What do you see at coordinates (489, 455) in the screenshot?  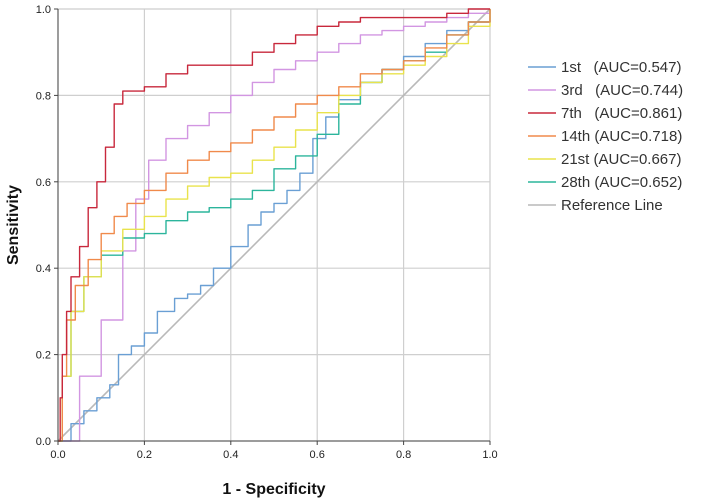 I see `x-tick-label: 1.0` at bounding box center [489, 455].